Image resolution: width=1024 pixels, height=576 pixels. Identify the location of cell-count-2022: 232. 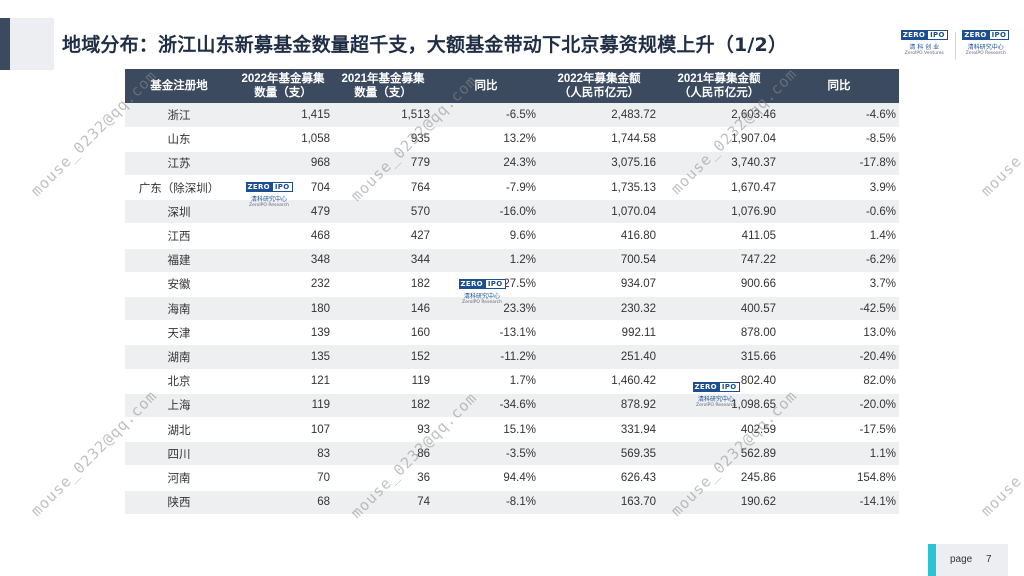
(283, 285).